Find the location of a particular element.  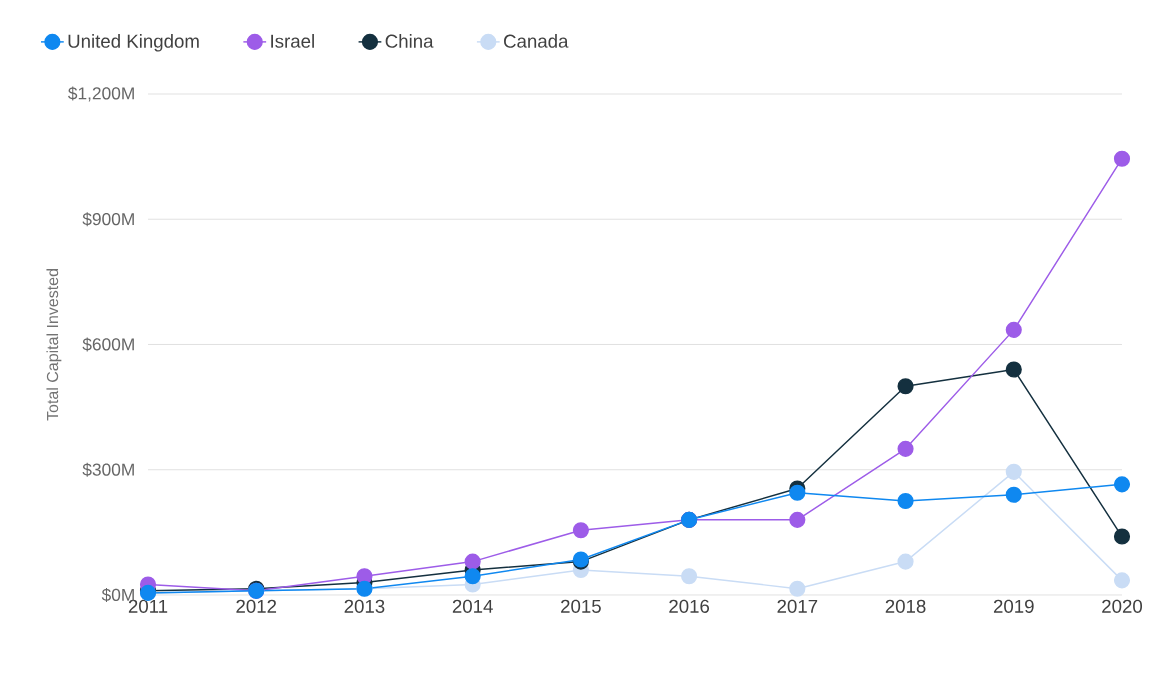

legend-label: Canada is located at coordinates (536, 41).